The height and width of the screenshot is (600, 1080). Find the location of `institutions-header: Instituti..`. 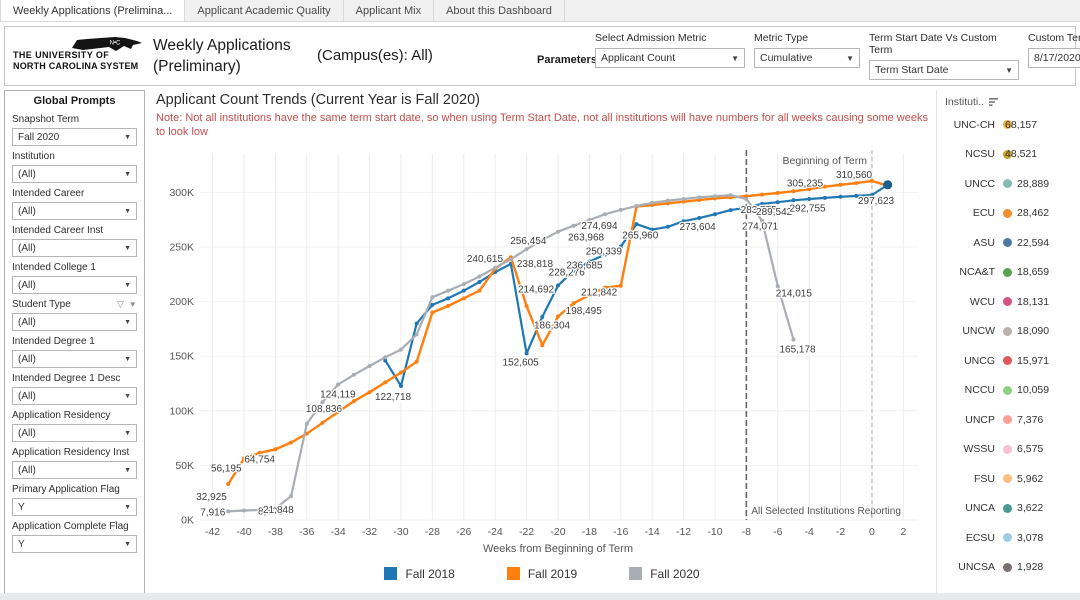

institutions-header: Instituti.. is located at coordinates (1008, 102).